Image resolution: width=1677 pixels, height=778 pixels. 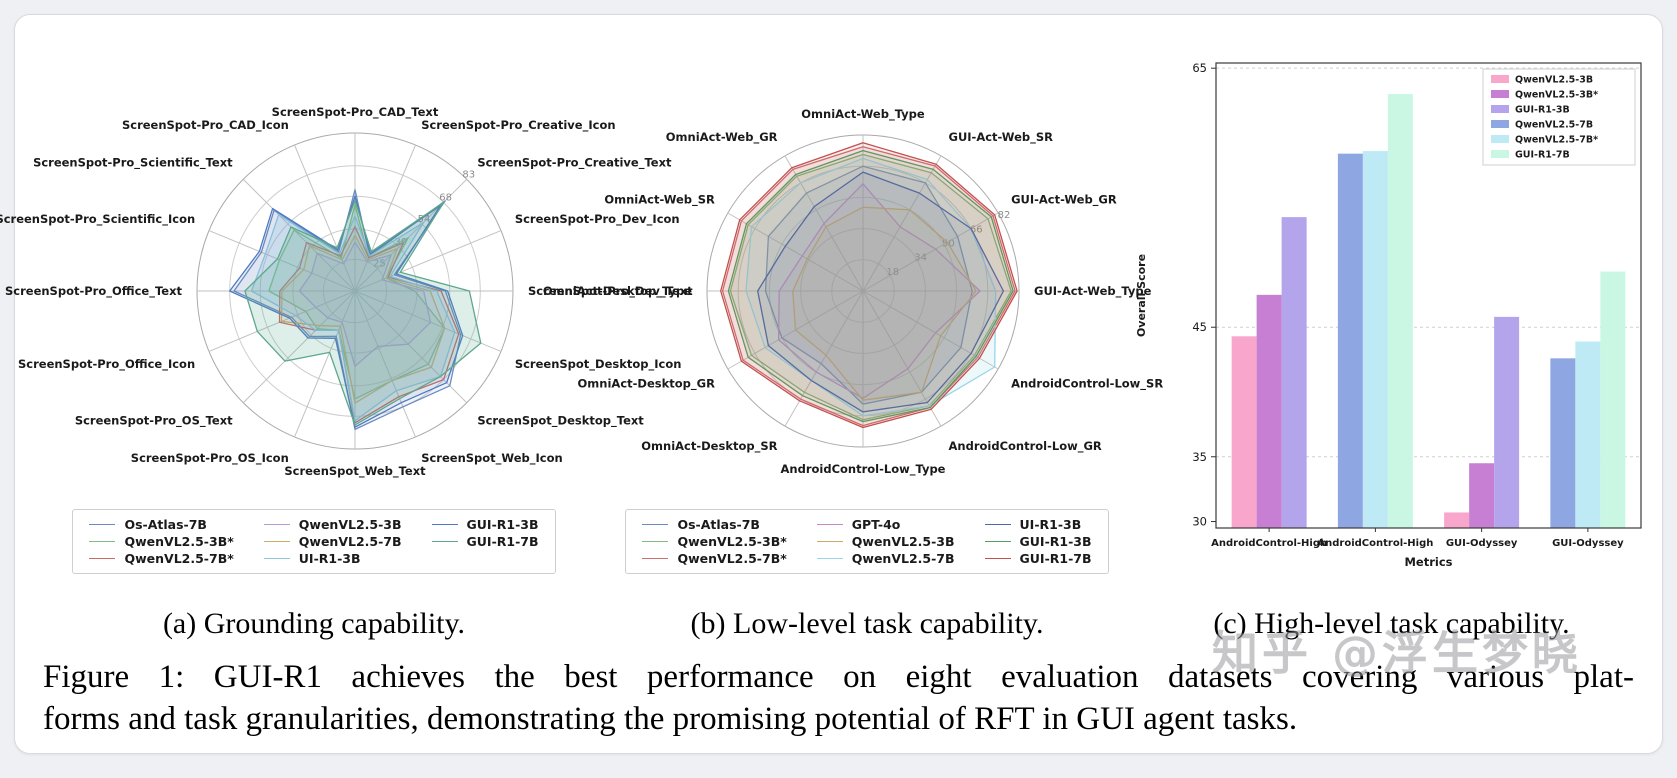 I want to click on bar-legend-label: GUI-R1-3B, so click(x=1542, y=110).